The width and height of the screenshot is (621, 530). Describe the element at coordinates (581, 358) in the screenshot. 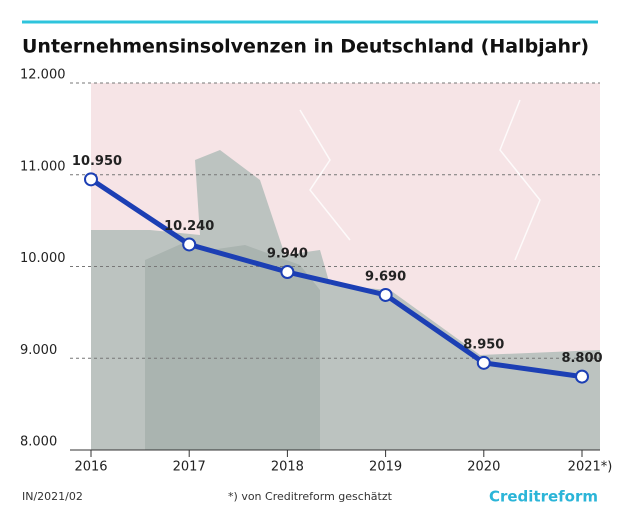

I see `value-label: 8.800` at that location.